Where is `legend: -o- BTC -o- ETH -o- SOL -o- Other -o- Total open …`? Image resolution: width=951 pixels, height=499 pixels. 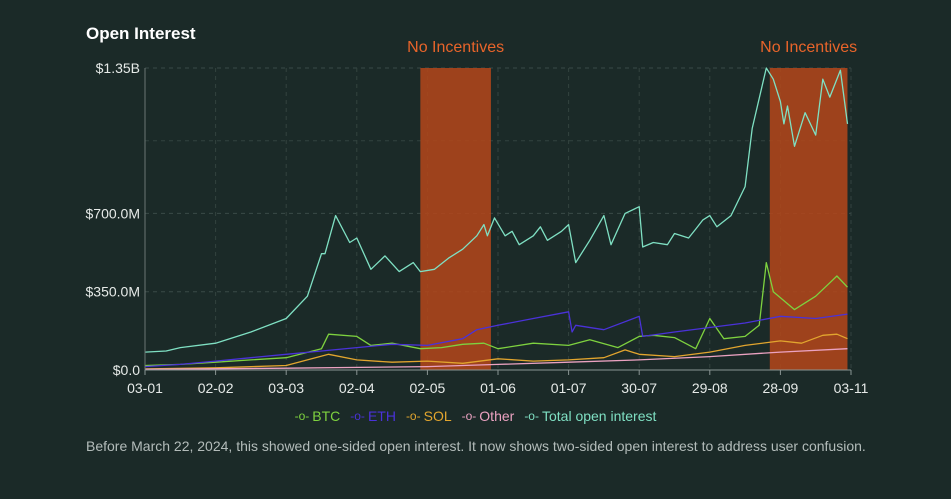
legend: -o- BTC -o- ETH -o- SOL -o- Other -o- Total open … is located at coordinates (475, 416).